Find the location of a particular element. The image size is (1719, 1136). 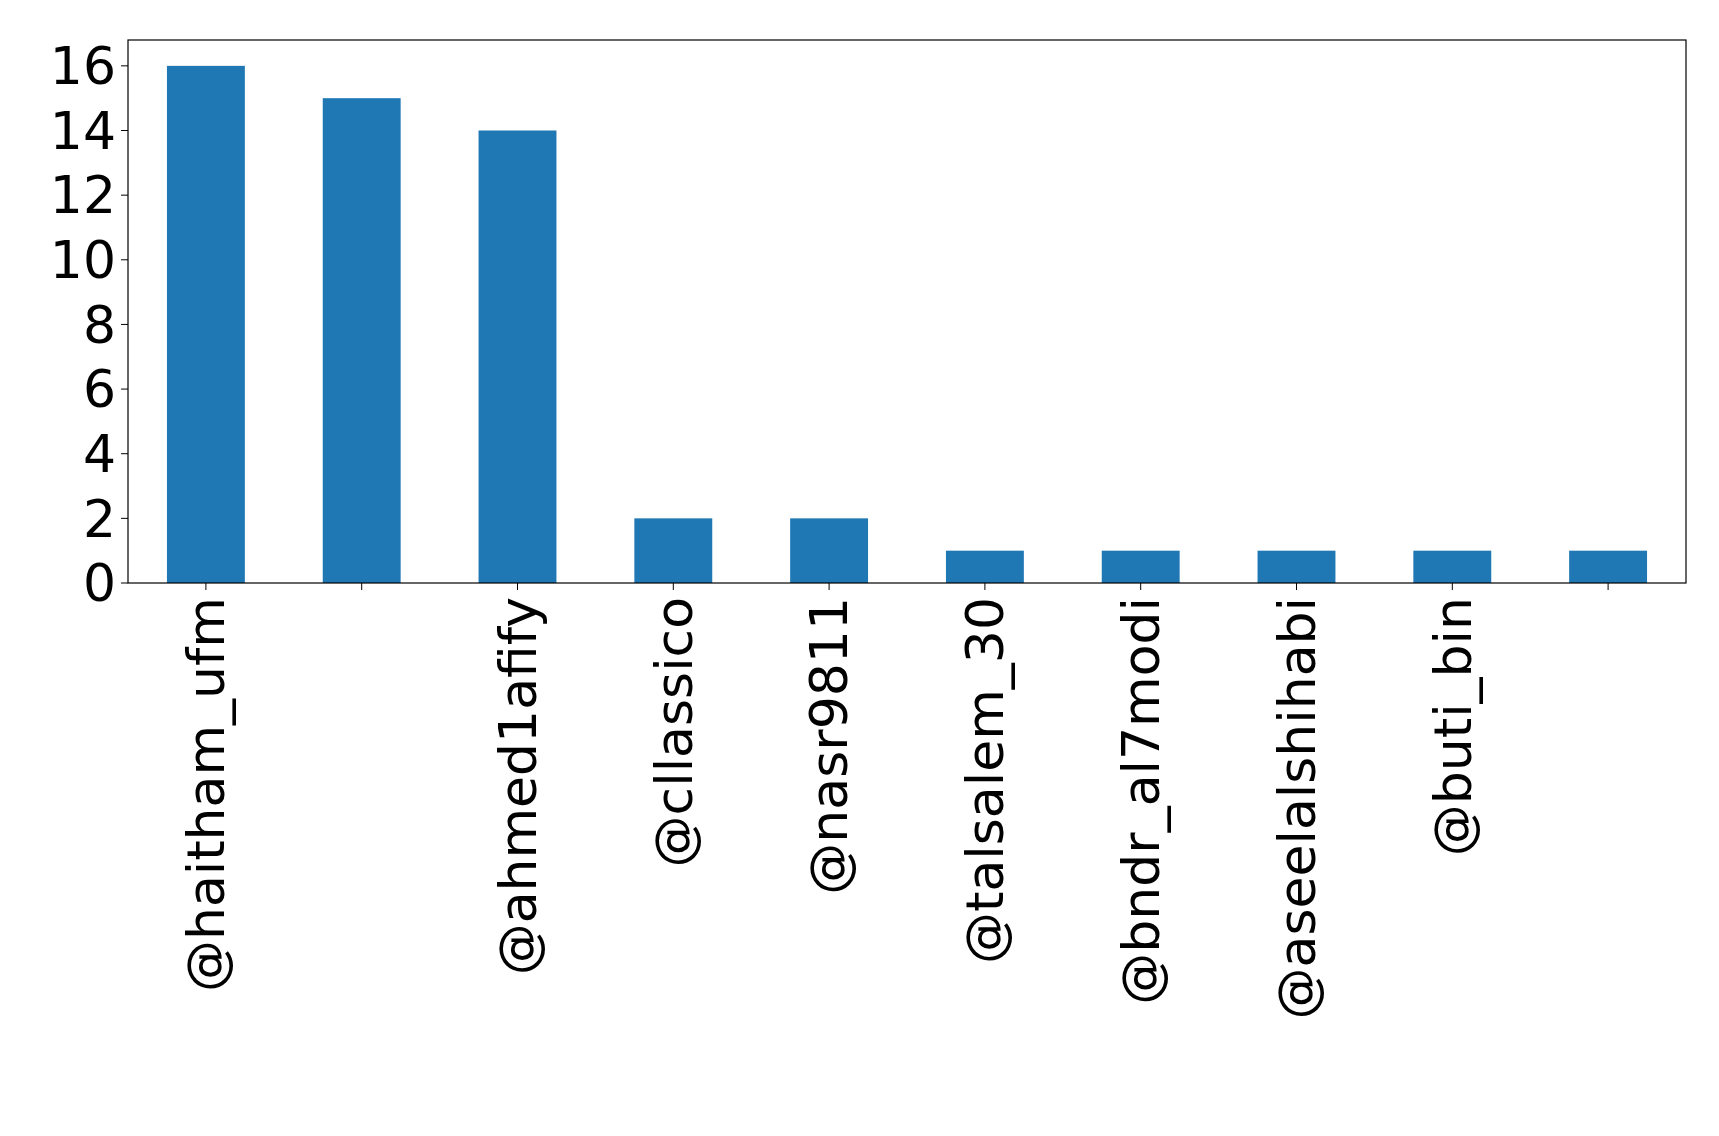

y-tick-label: 4 is located at coordinates (99, 453).